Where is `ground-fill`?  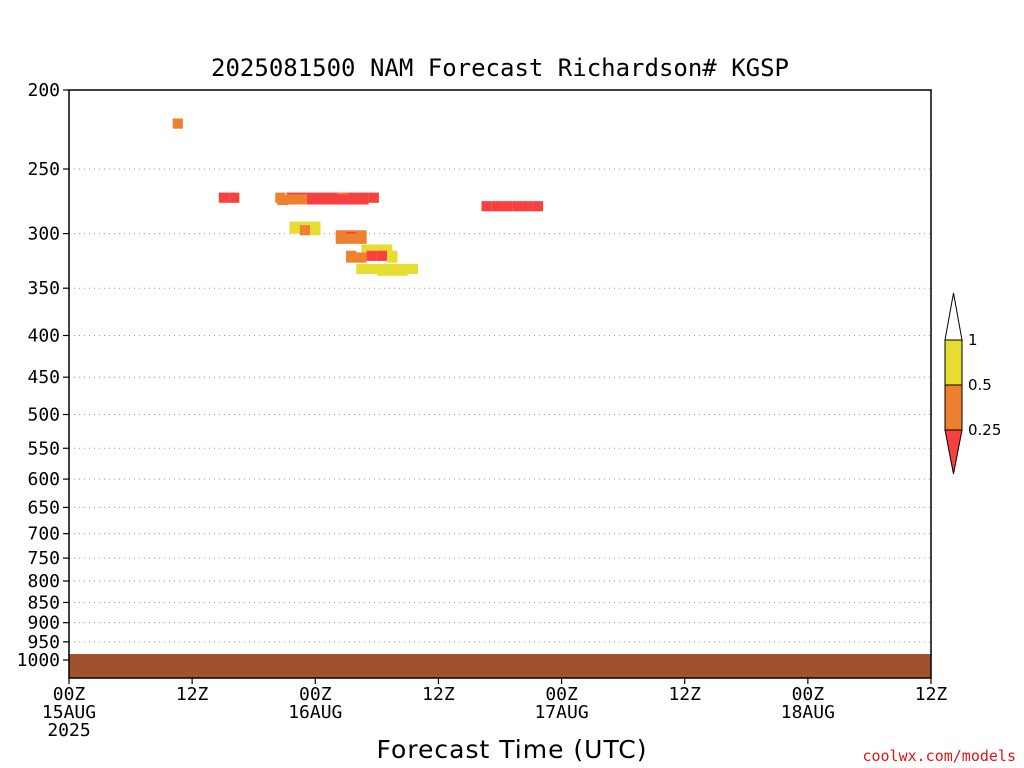 ground-fill is located at coordinates (500, 666).